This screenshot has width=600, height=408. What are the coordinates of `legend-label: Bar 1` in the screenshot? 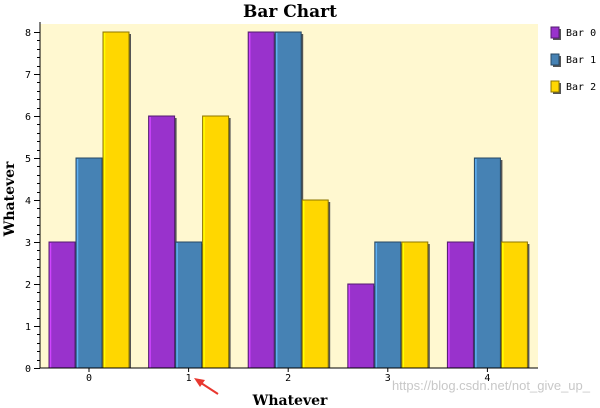 It's located at (581, 60).